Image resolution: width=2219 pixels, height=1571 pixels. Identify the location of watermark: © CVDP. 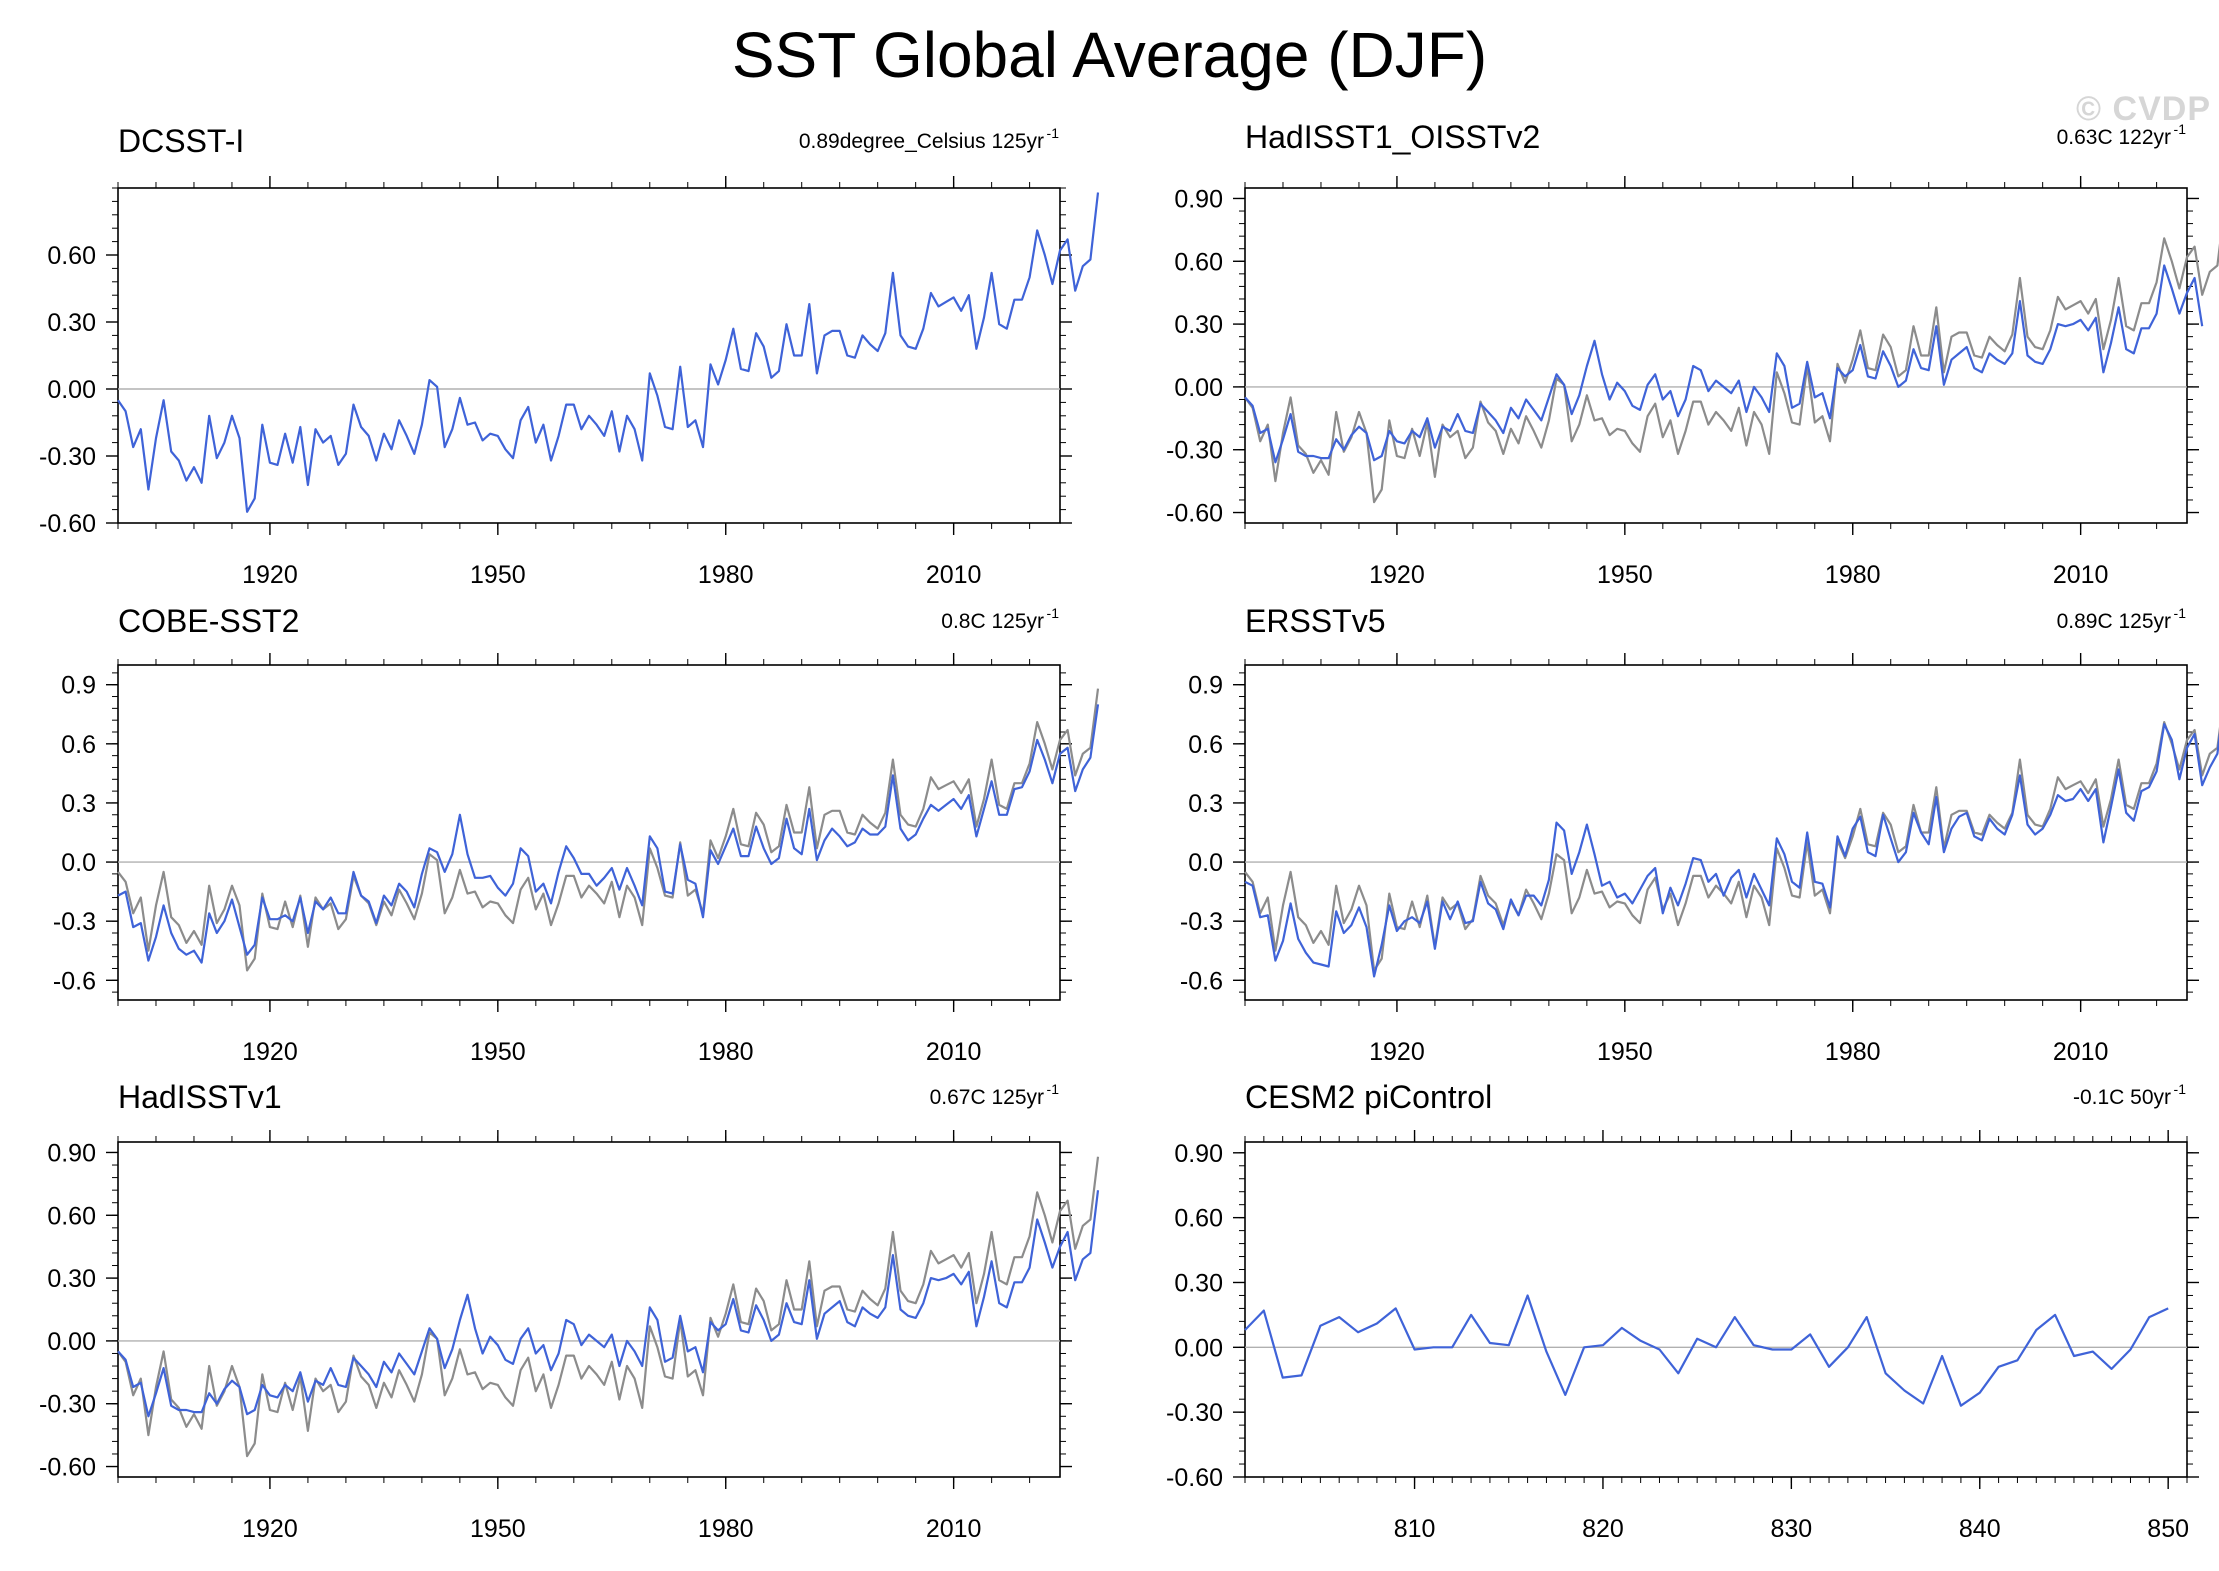
(2143, 109).